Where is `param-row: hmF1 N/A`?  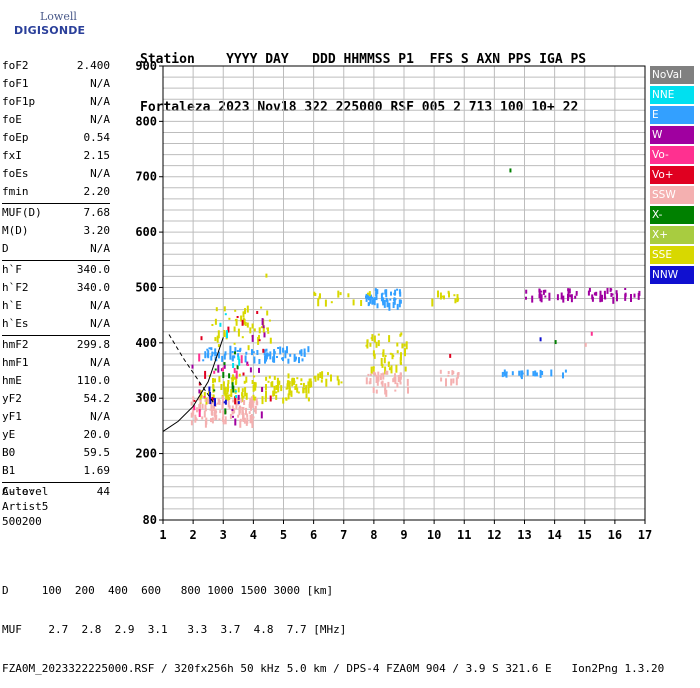
param-row: hmF1 N/A is located at coordinates (56, 364).